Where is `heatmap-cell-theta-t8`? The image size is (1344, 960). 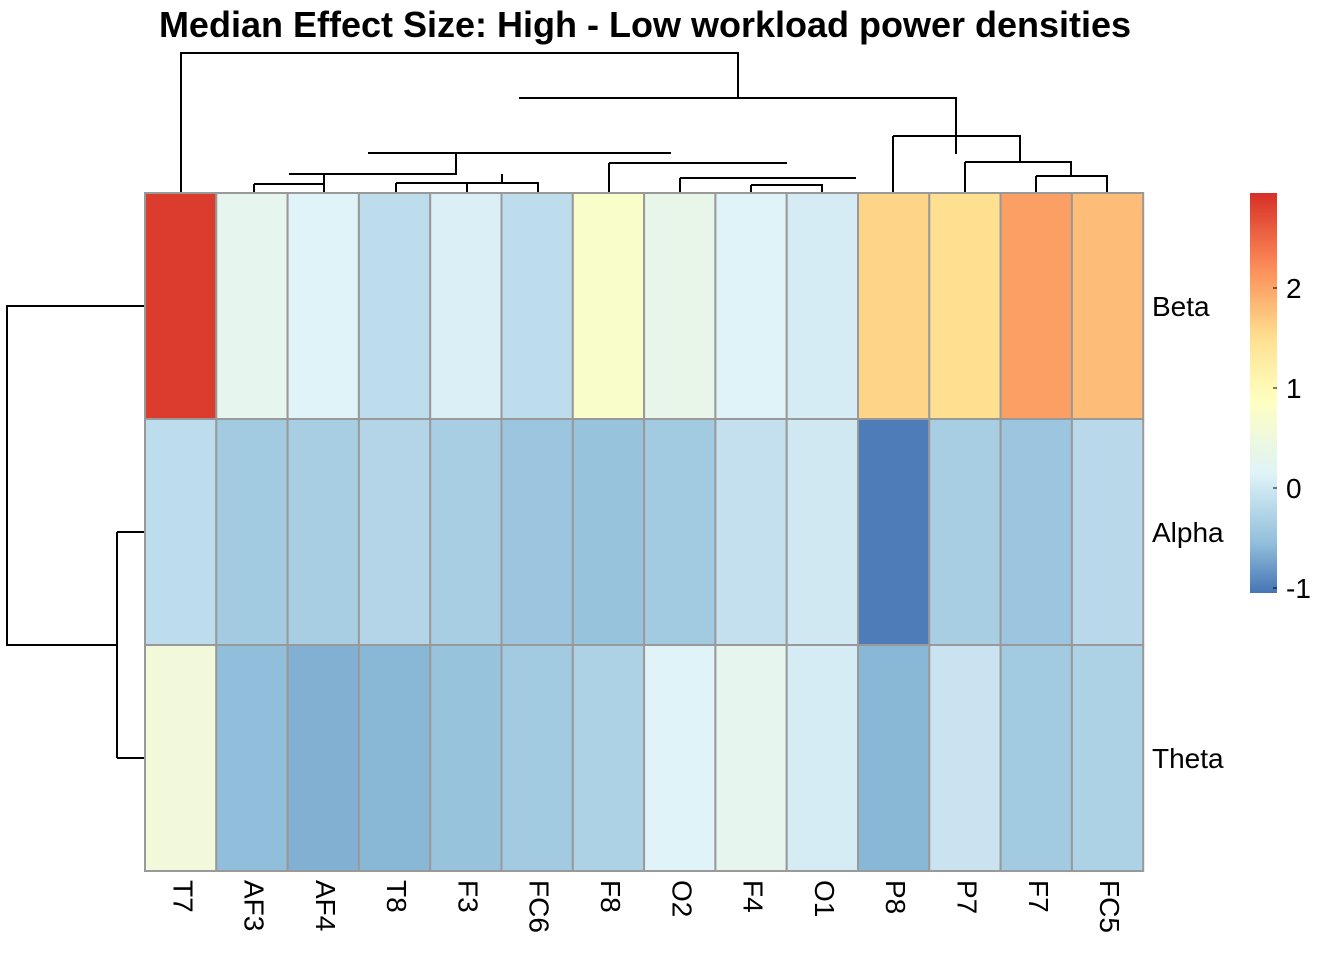 heatmap-cell-theta-t8 is located at coordinates (394, 758).